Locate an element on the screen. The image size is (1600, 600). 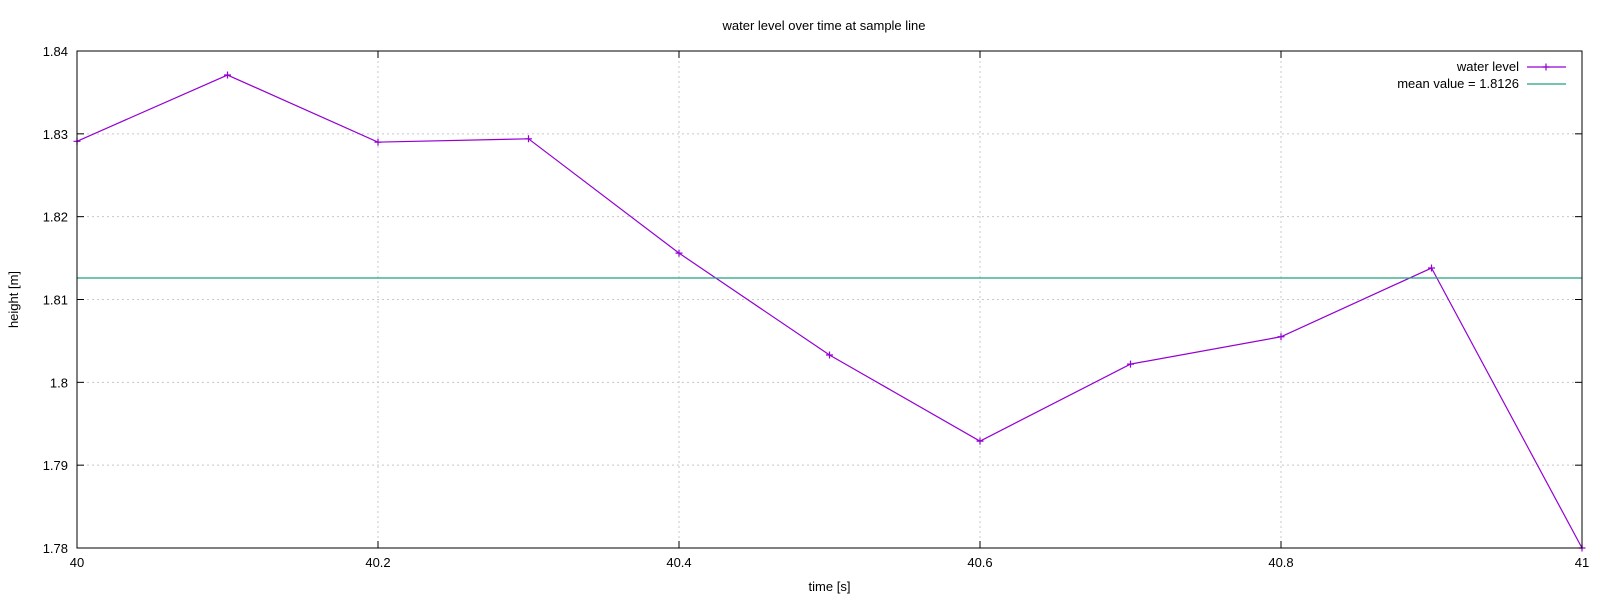
x-tick-label: 41 is located at coordinates (1582, 562).